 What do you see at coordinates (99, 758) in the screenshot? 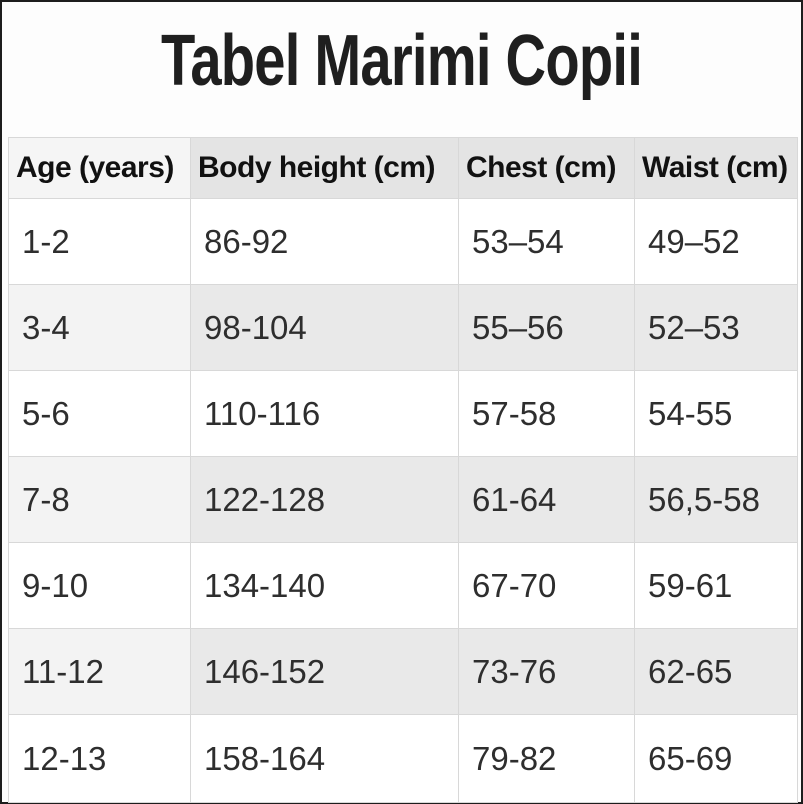
I see `table-cell: 12-13` at bounding box center [99, 758].